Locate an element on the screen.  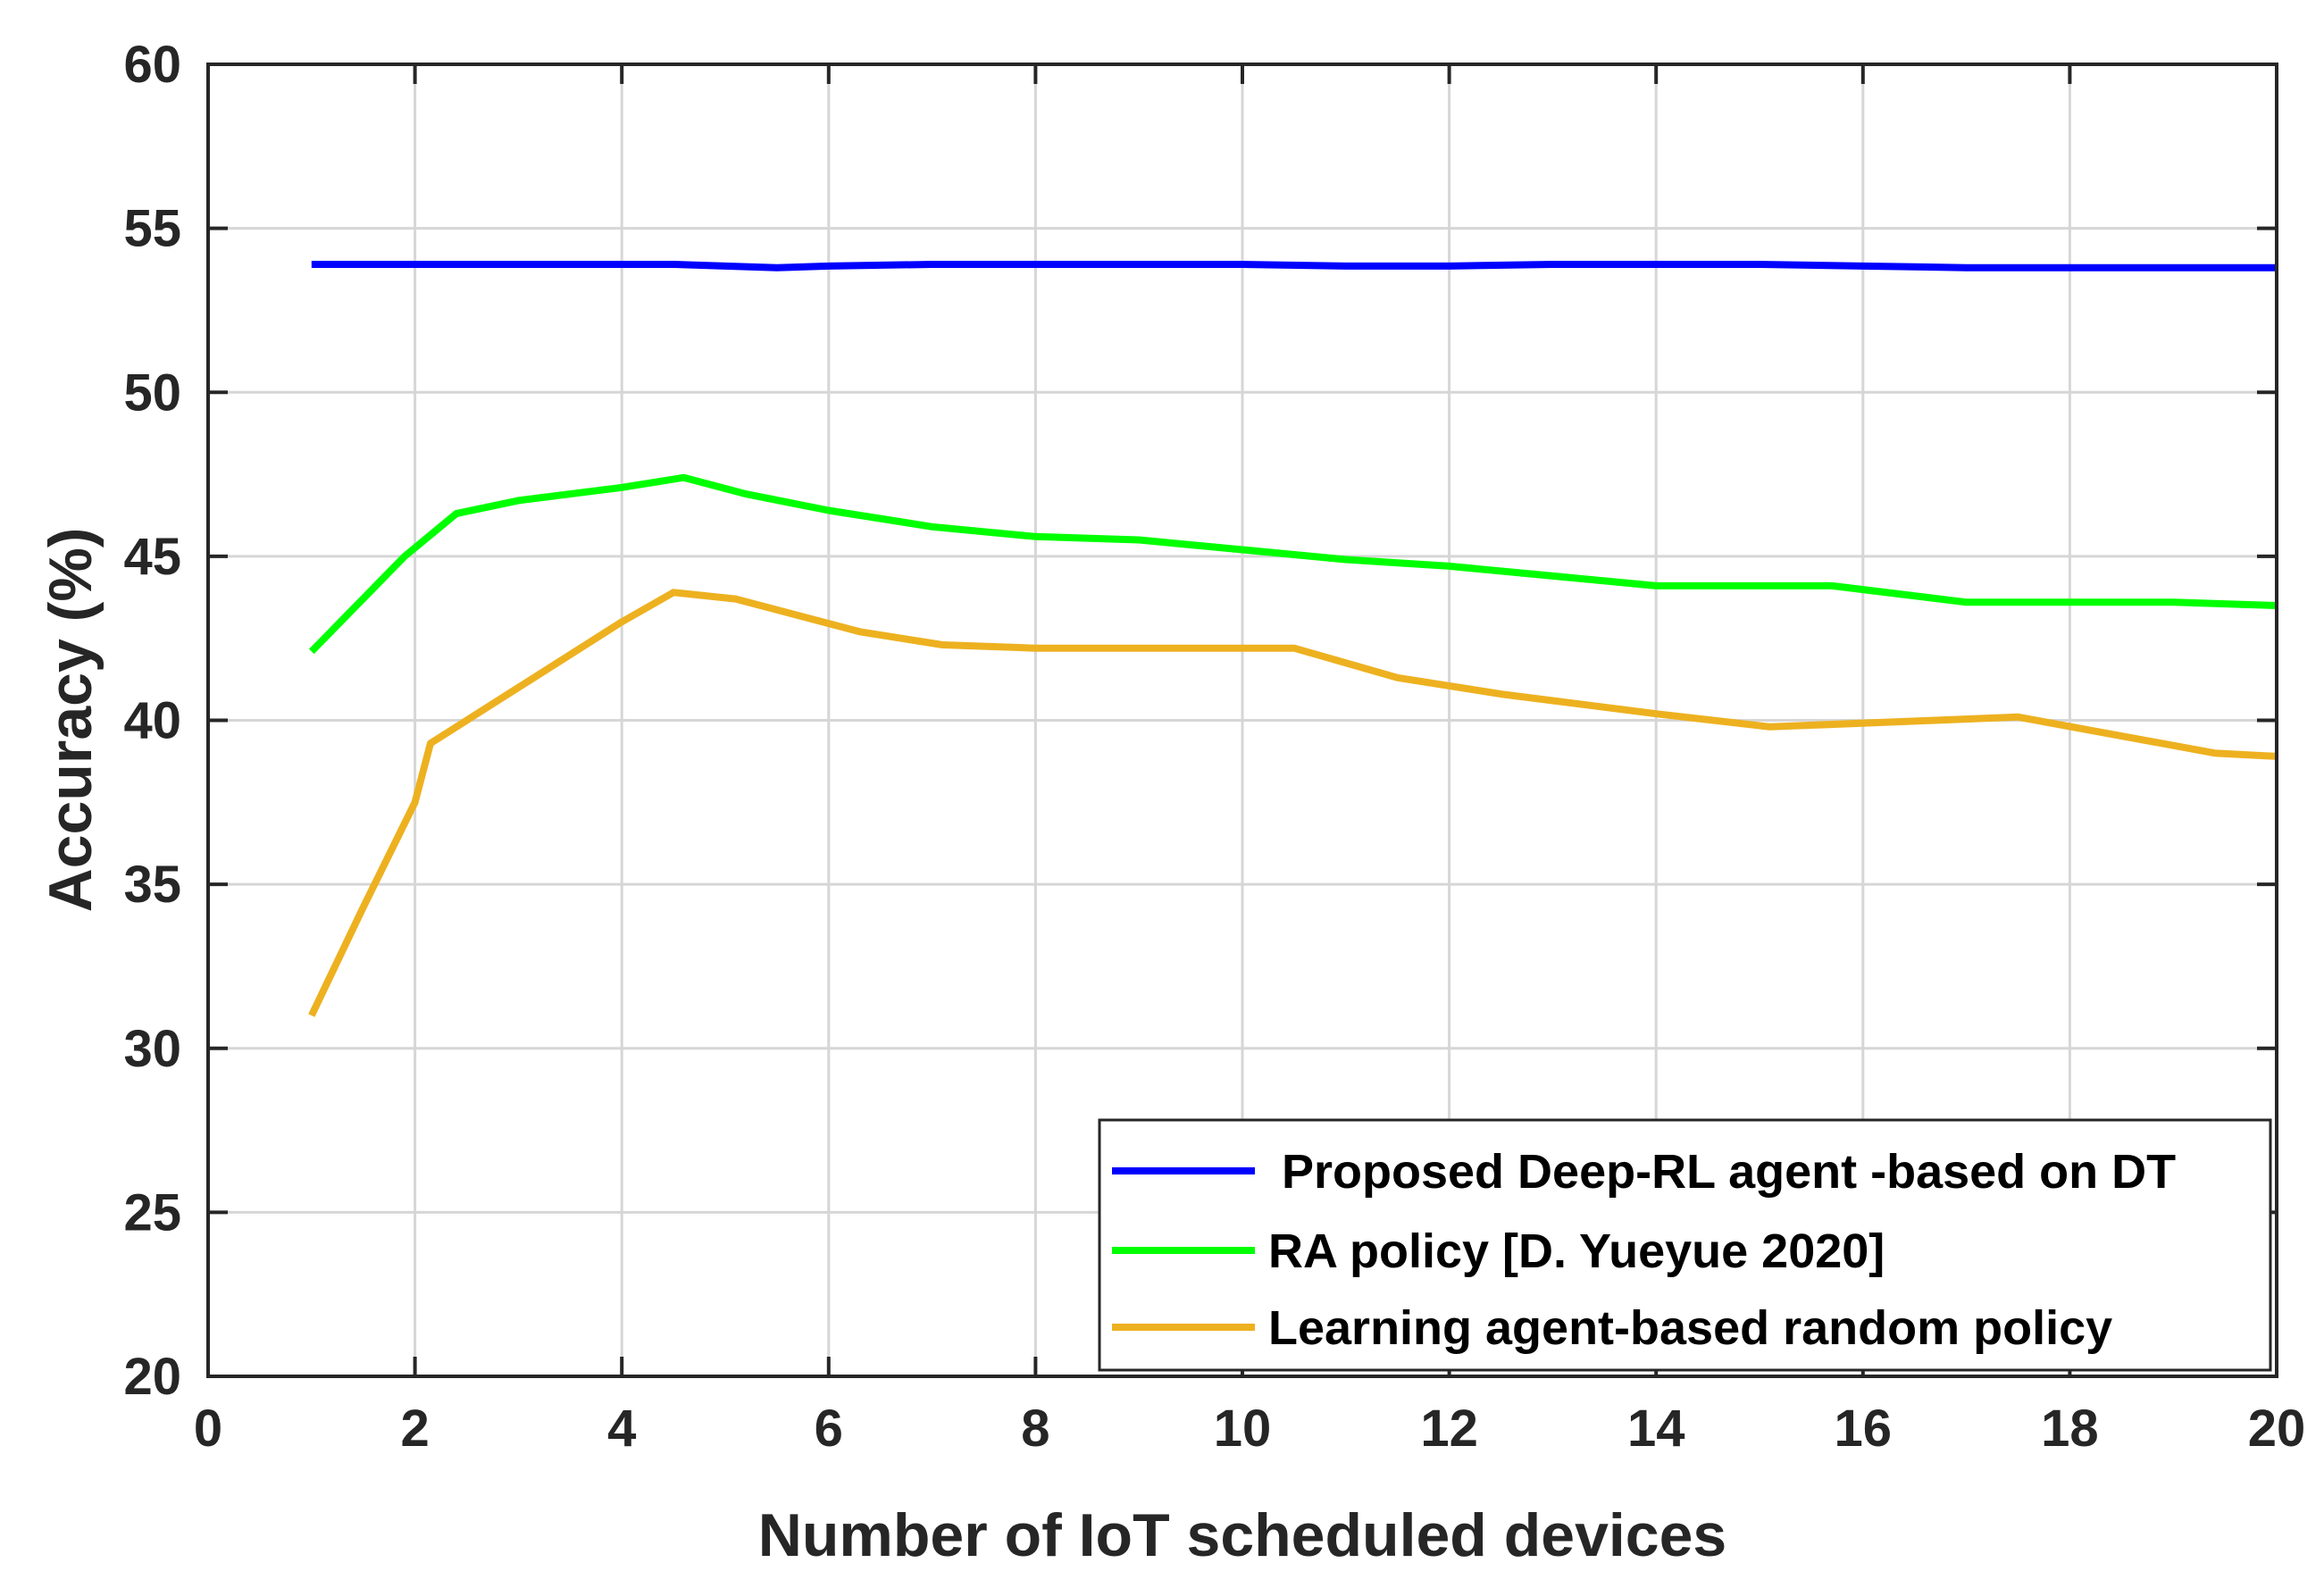
legend-entry-2: RA policy [D. Yueyue 2020] is located at coordinates (1498, 1251).